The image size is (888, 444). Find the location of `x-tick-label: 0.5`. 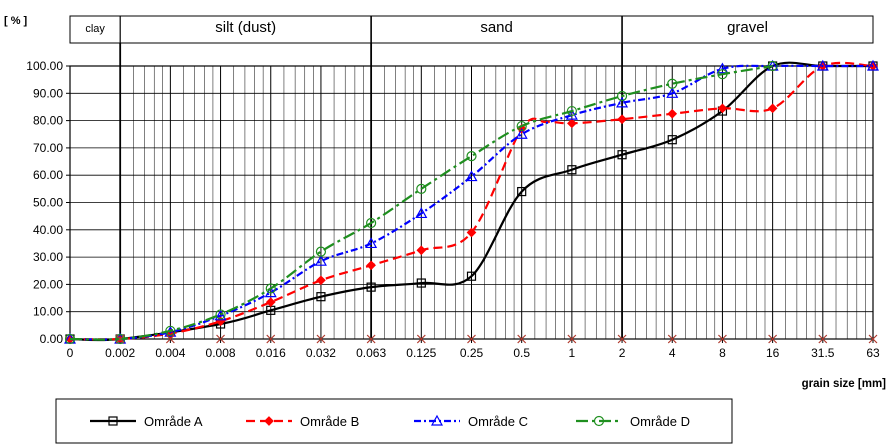

x-tick-label: 0.5 is located at coordinates (521, 353).